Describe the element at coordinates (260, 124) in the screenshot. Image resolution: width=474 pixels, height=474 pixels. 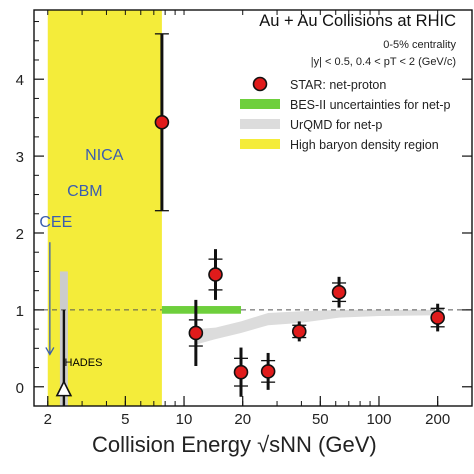
I see `legend-swatch-gray-band` at that location.